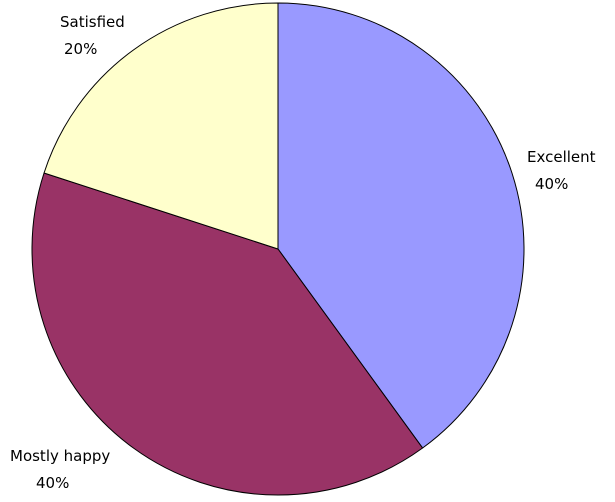  What do you see at coordinates (60, 456) in the screenshot?
I see `slice-label-mostly-happy: Mostly happy` at bounding box center [60, 456].